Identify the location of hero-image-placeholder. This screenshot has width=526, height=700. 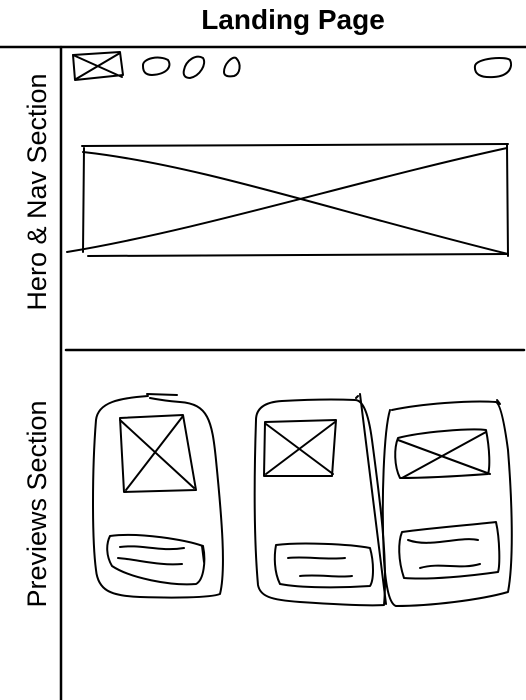
(287, 200).